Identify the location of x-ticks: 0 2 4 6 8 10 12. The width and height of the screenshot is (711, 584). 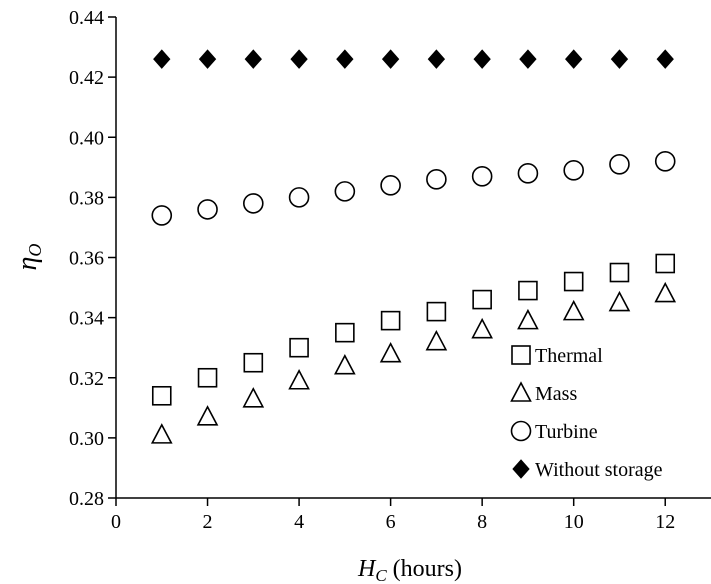
(393, 515).